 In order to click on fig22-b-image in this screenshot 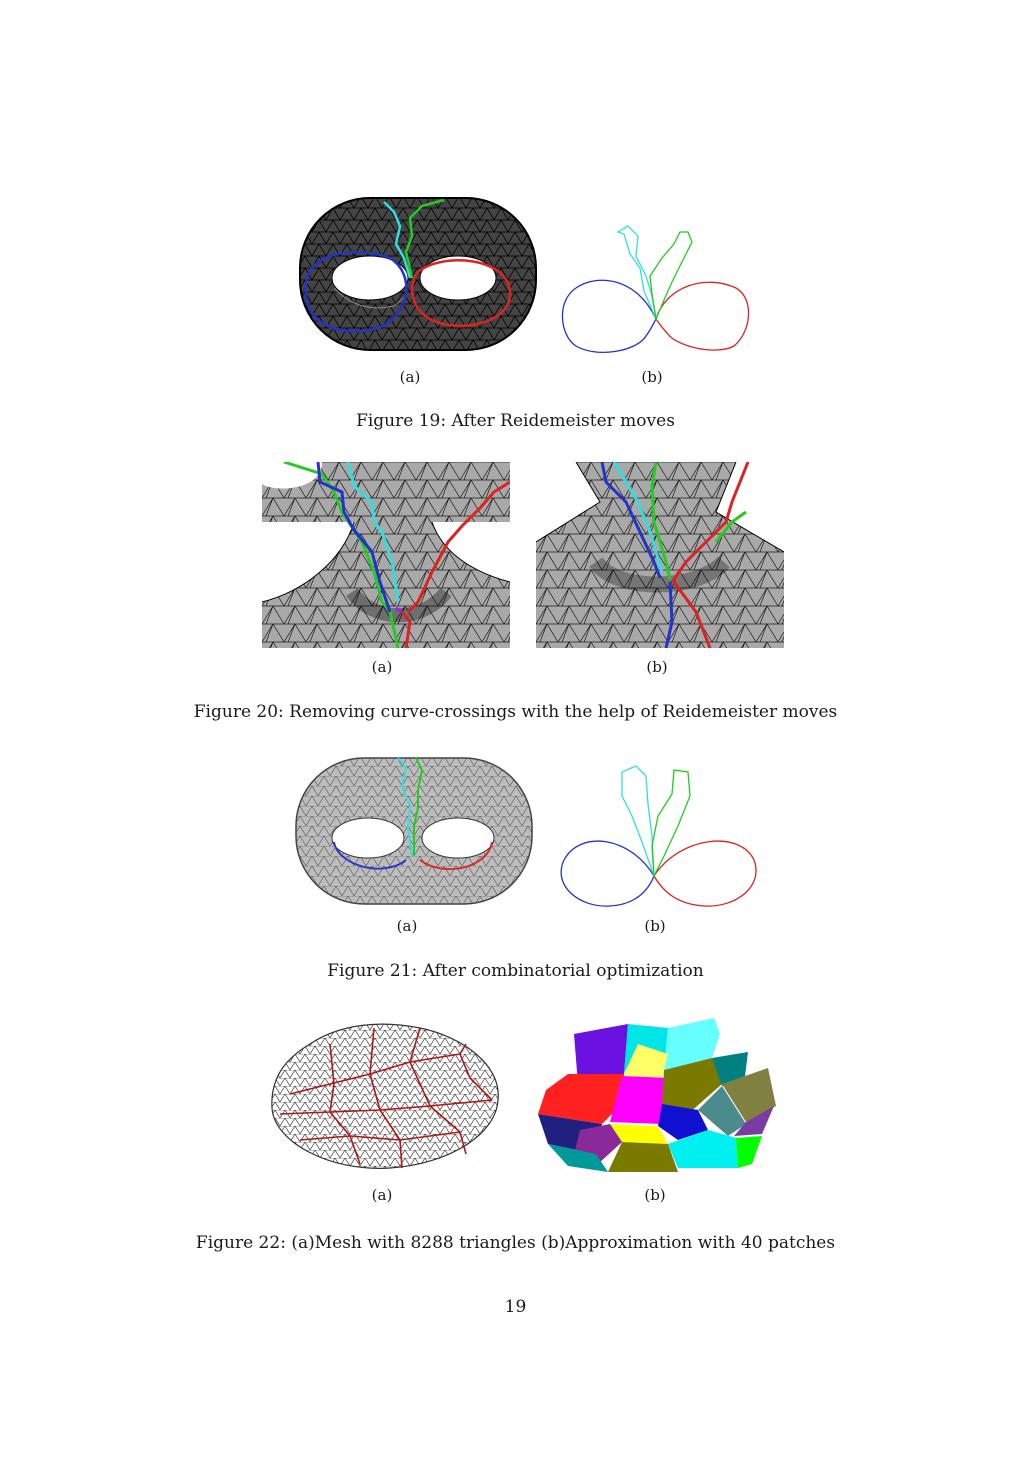, I will do `click(657, 1095)`.